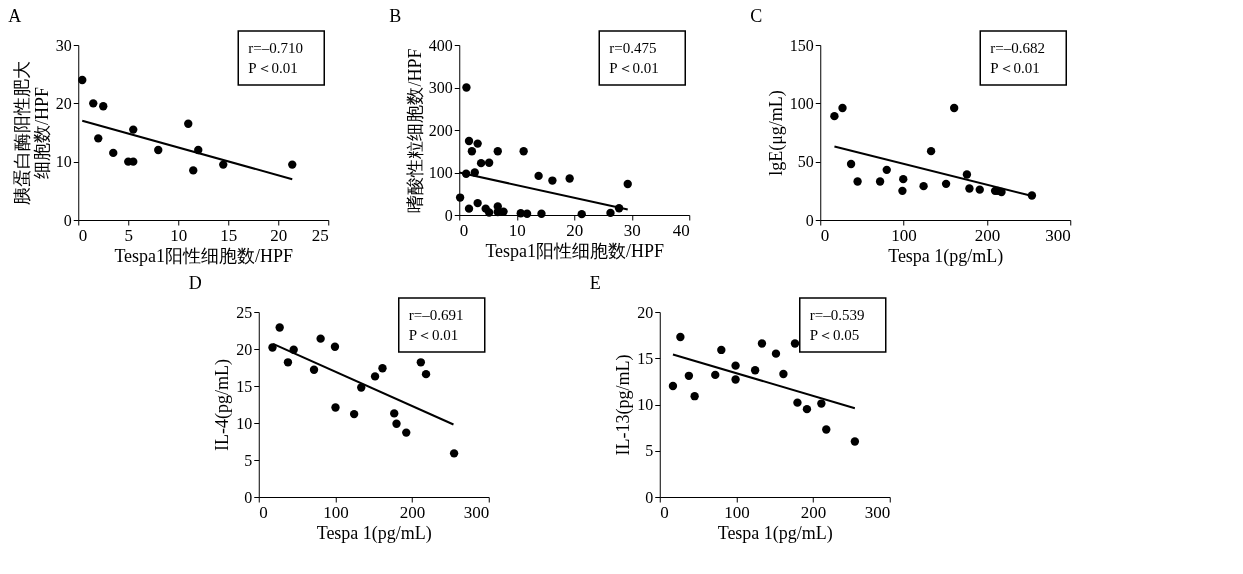 The height and width of the screenshot is (574, 1243). Describe the element at coordinates (440, 87) in the screenshot. I see `y-tick-label: 300` at that location.